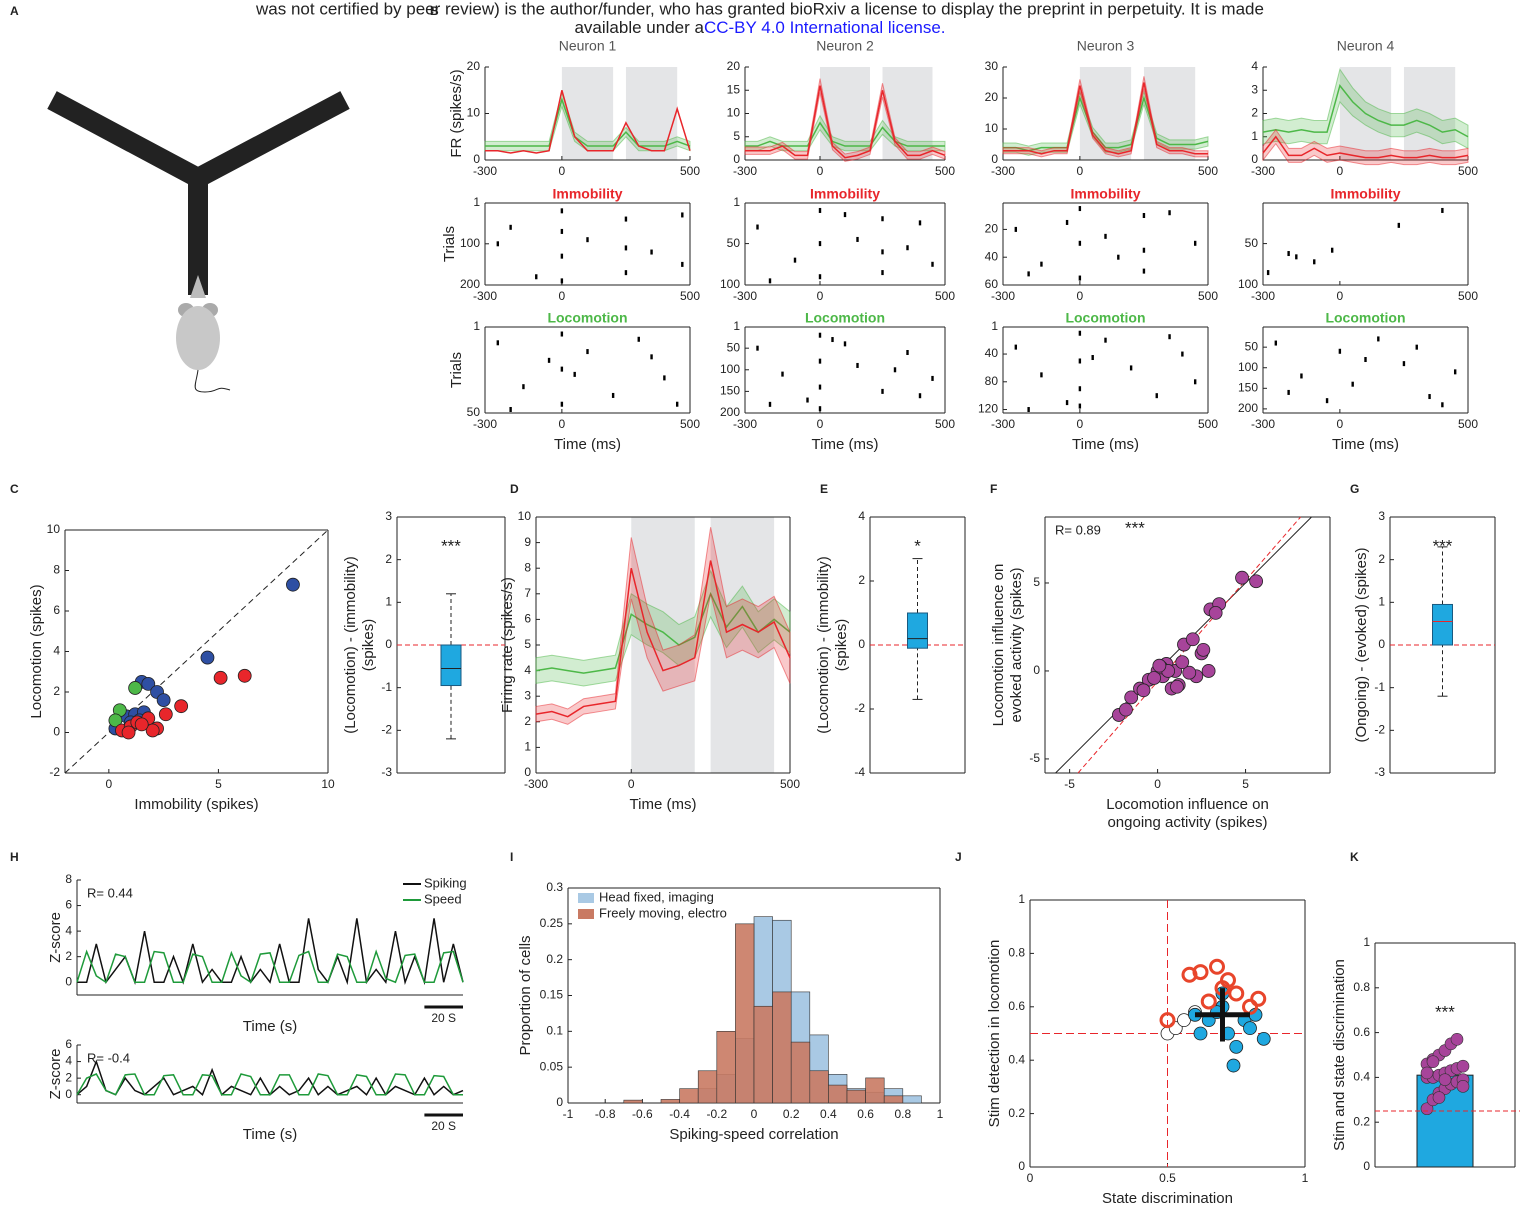 The height and width of the screenshot is (1223, 1520). What do you see at coordinates (845, 46) in the screenshot?
I see `chart-title: Neuron 2` at bounding box center [845, 46].